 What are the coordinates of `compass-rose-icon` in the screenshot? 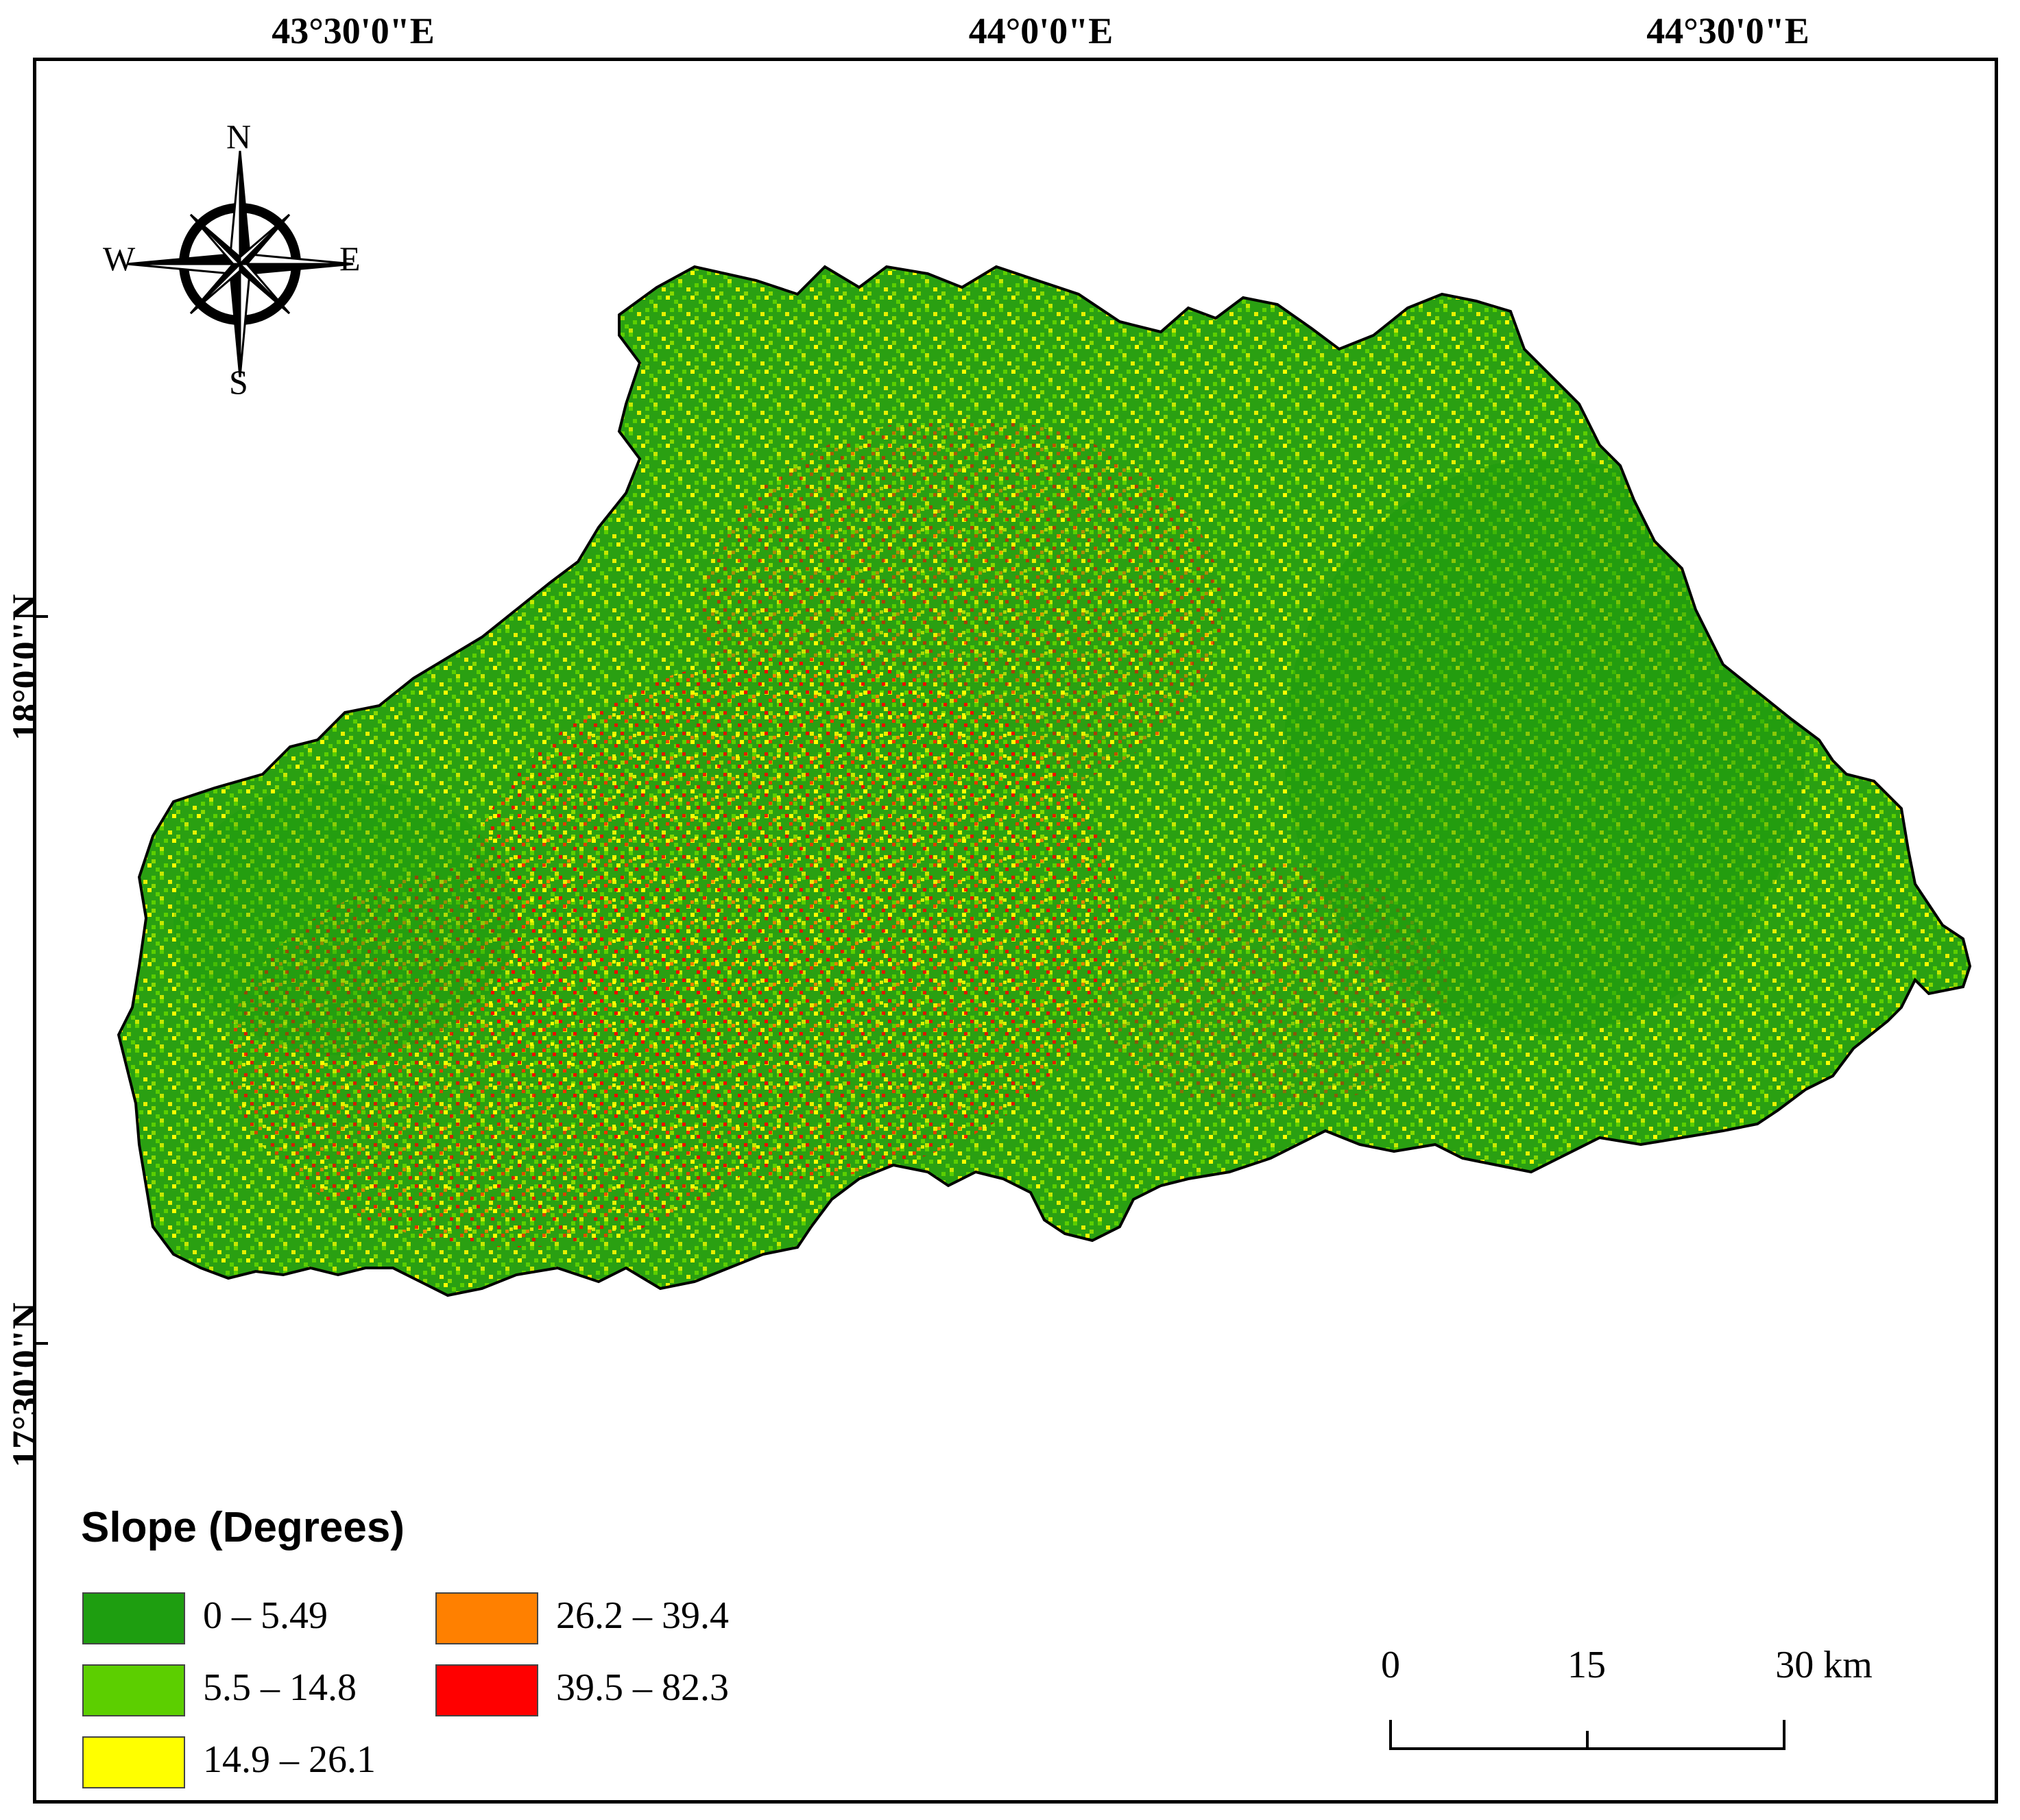 It's located at (240, 264).